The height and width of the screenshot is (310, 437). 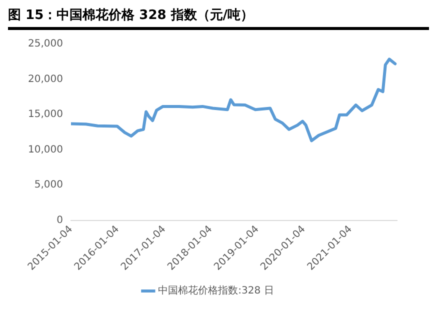 I want to click on y-tick-label: 10,000, so click(x=45, y=150).